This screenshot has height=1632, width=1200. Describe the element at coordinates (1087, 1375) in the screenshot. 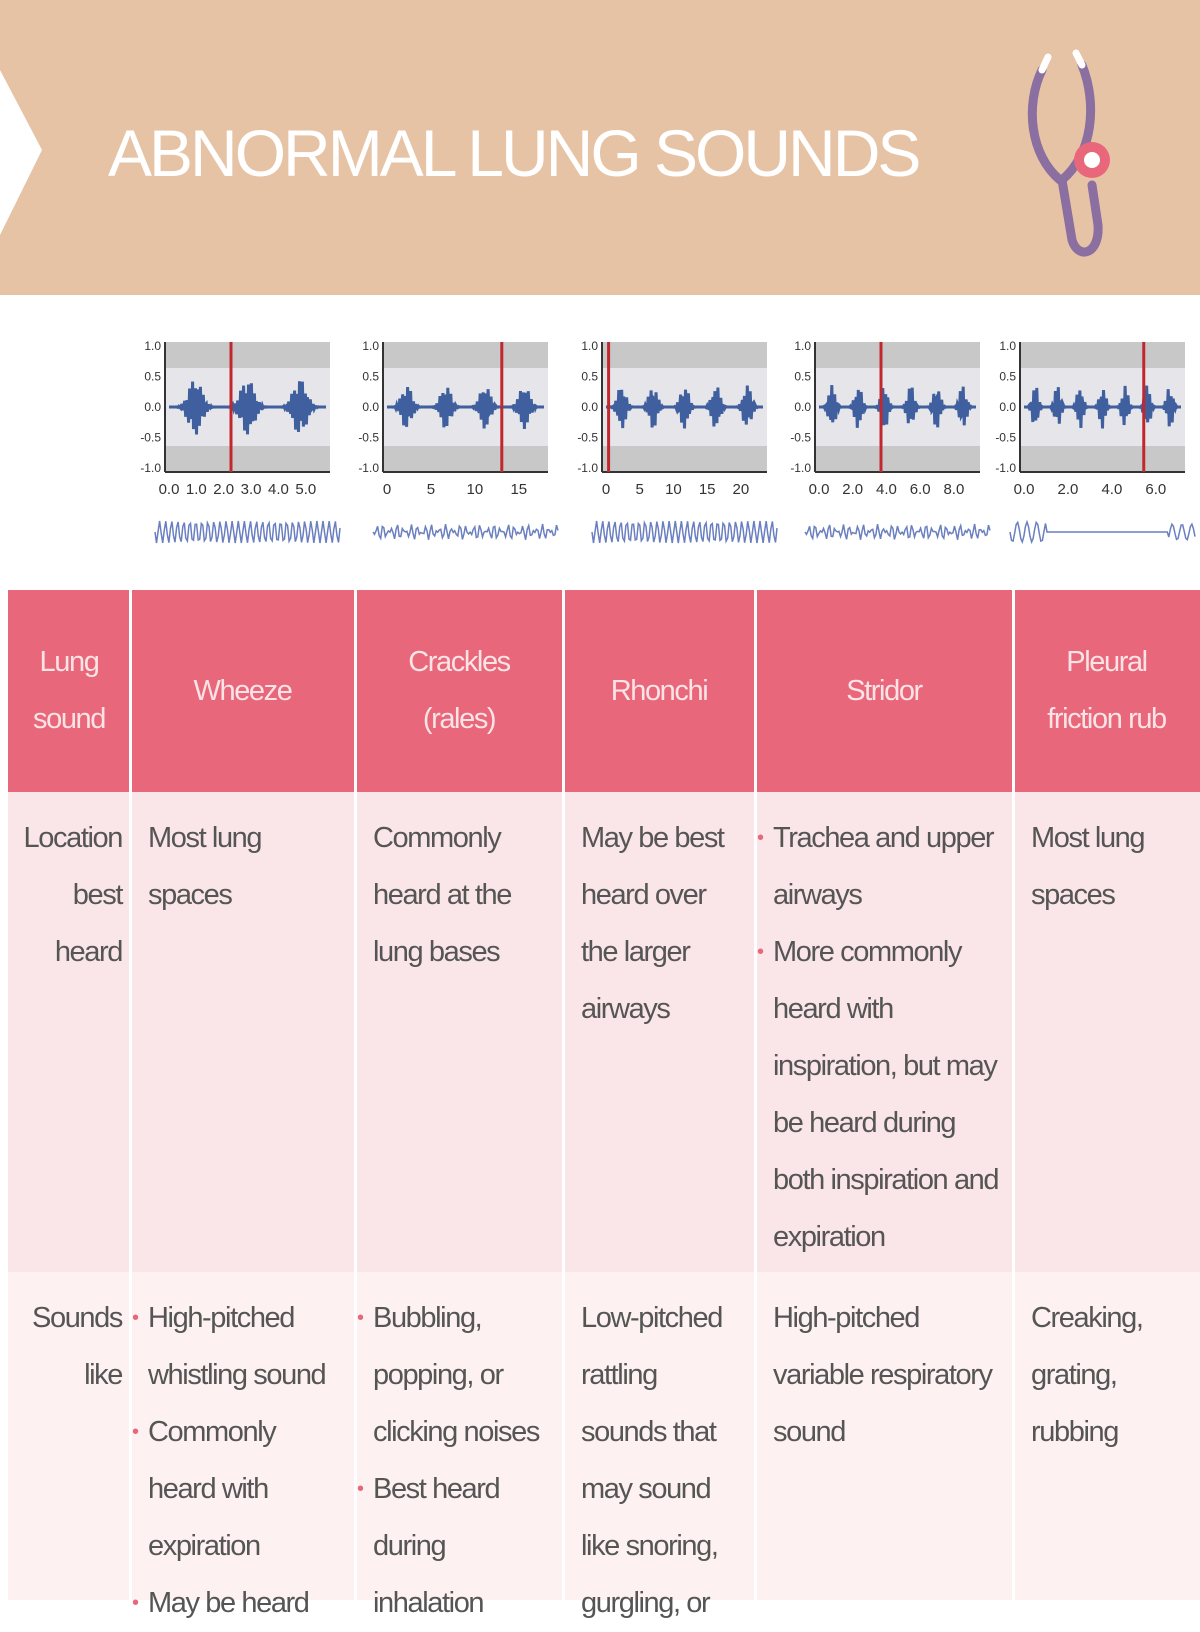

I see `table-cell: Creaking, grating, rubbing` at that location.